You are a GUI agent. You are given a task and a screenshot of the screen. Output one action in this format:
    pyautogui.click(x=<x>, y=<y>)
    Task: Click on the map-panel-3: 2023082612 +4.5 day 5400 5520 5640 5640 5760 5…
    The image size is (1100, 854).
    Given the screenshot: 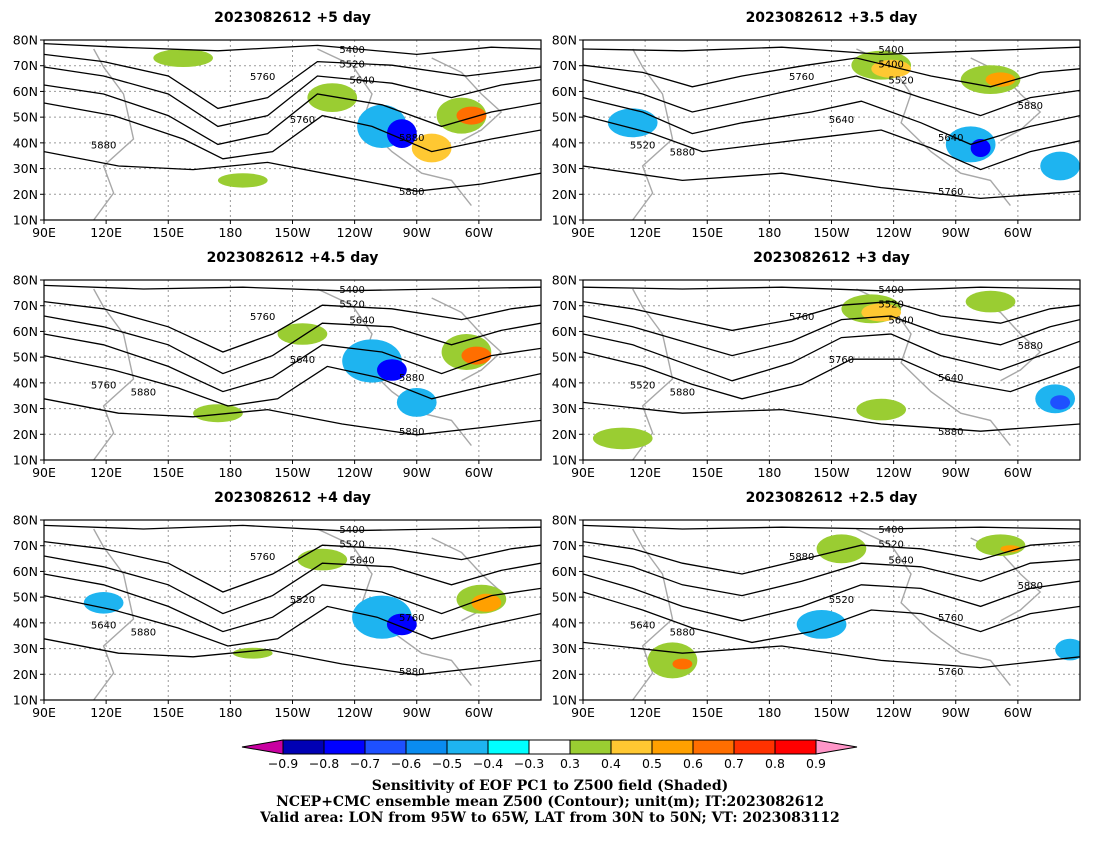 What is the action you would take?
    pyautogui.click(x=277, y=365)
    